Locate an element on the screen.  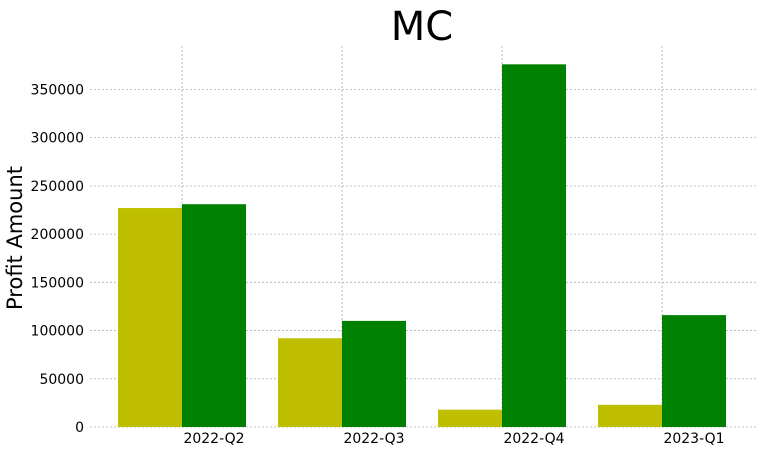
y-tick-label: 300000 is located at coordinates (57, 139).